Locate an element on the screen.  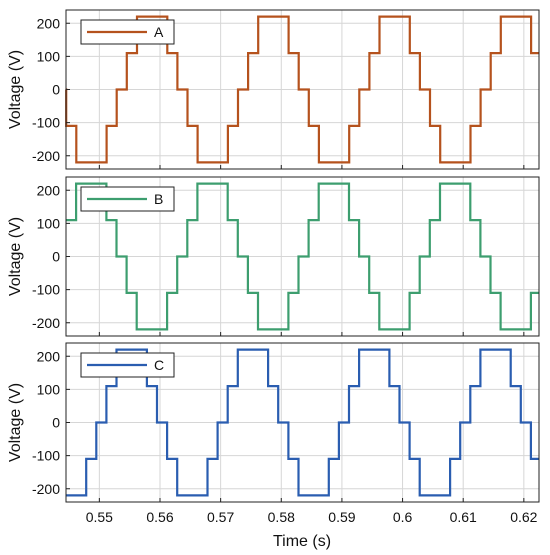
legend-label: B is located at coordinates (158, 199).